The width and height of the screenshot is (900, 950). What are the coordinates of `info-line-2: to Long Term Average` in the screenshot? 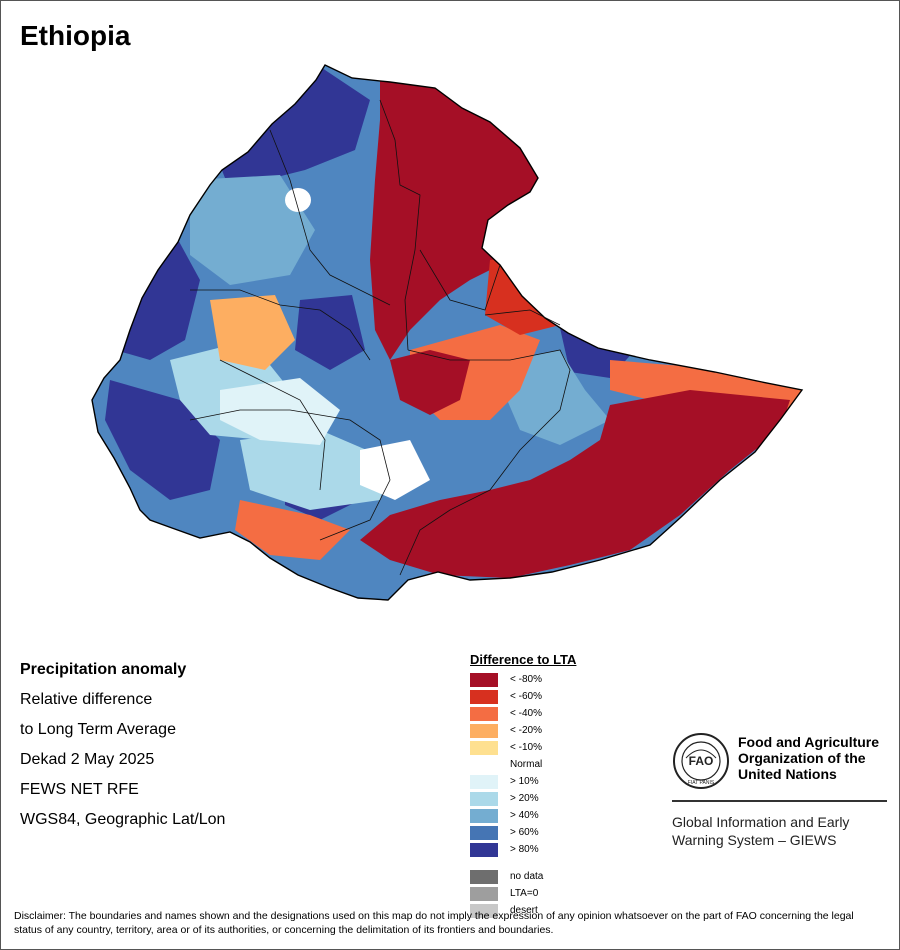 It's located at (98, 729).